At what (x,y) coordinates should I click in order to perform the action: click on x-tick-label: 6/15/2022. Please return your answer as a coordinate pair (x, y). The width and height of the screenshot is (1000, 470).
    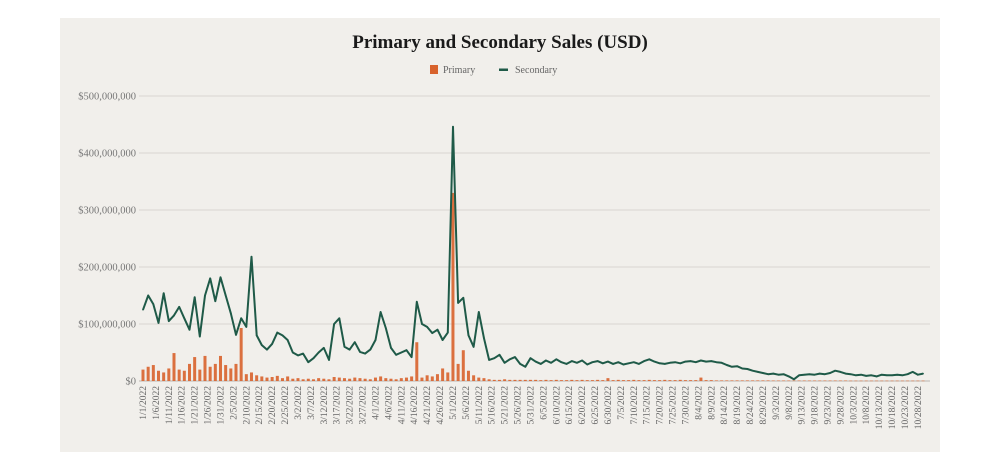
    Looking at the image, I should click on (570, 405).